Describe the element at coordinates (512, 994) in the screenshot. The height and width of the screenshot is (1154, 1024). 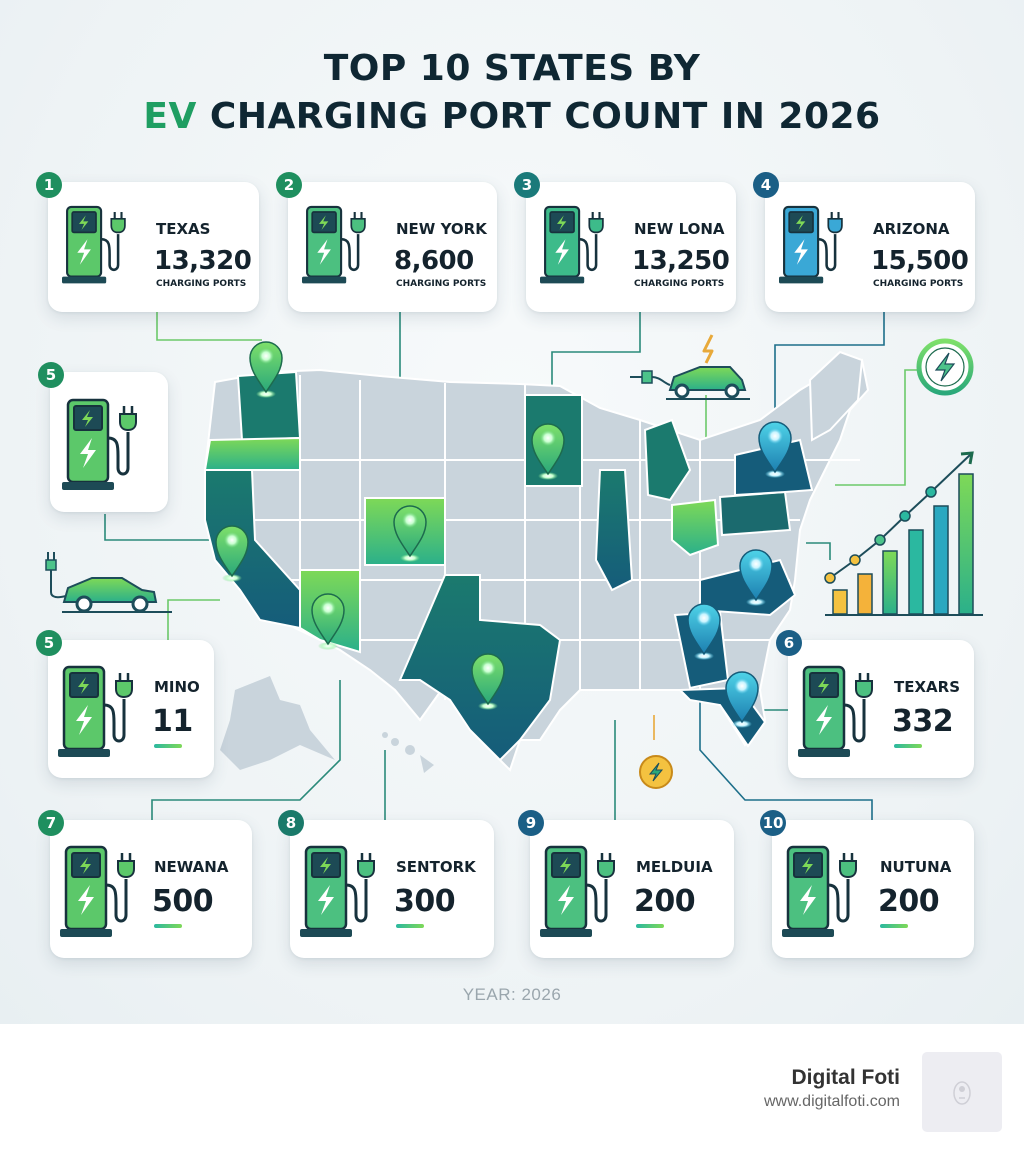
I see `year-label: YEAR: 2026` at that location.